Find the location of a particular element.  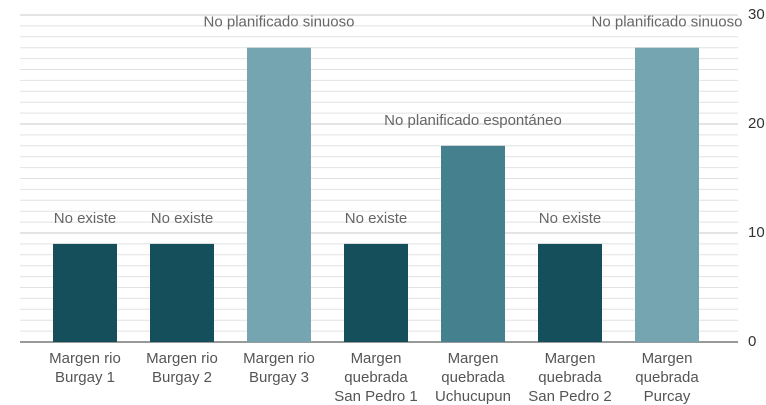

x-tick-label: Burgay 1 is located at coordinates (85, 377).